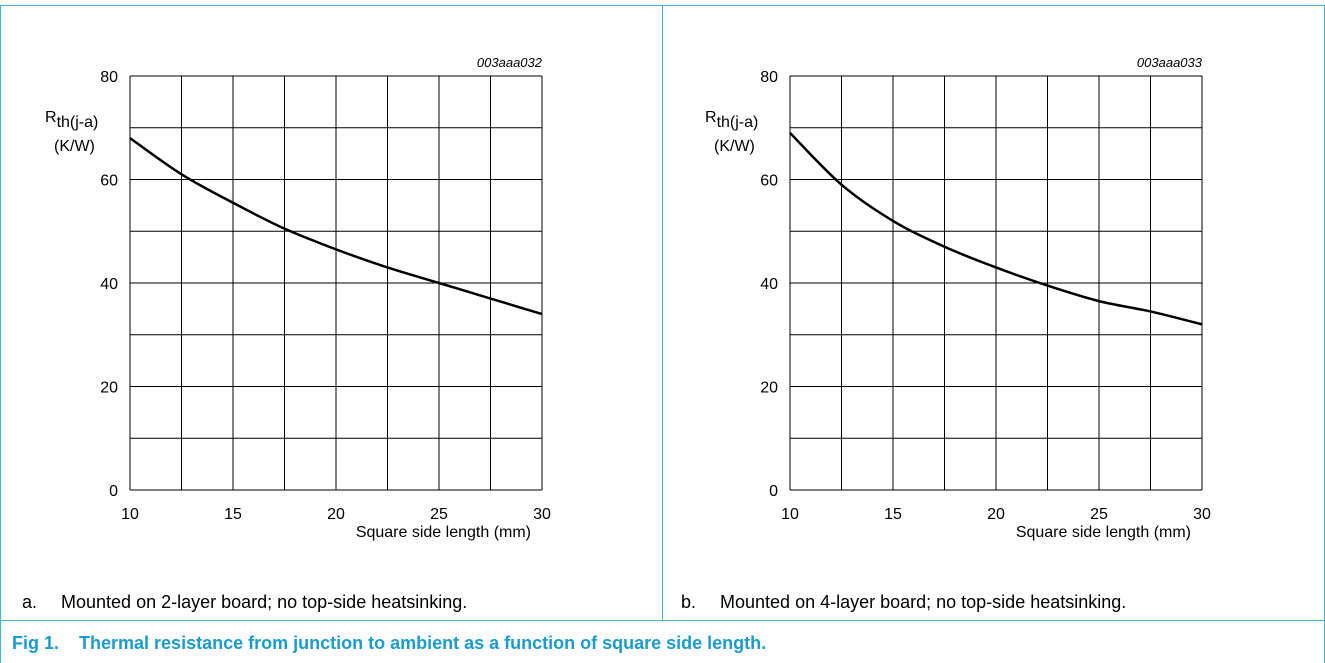  I want to click on chart-b-ytick-label: 20, so click(769, 388).